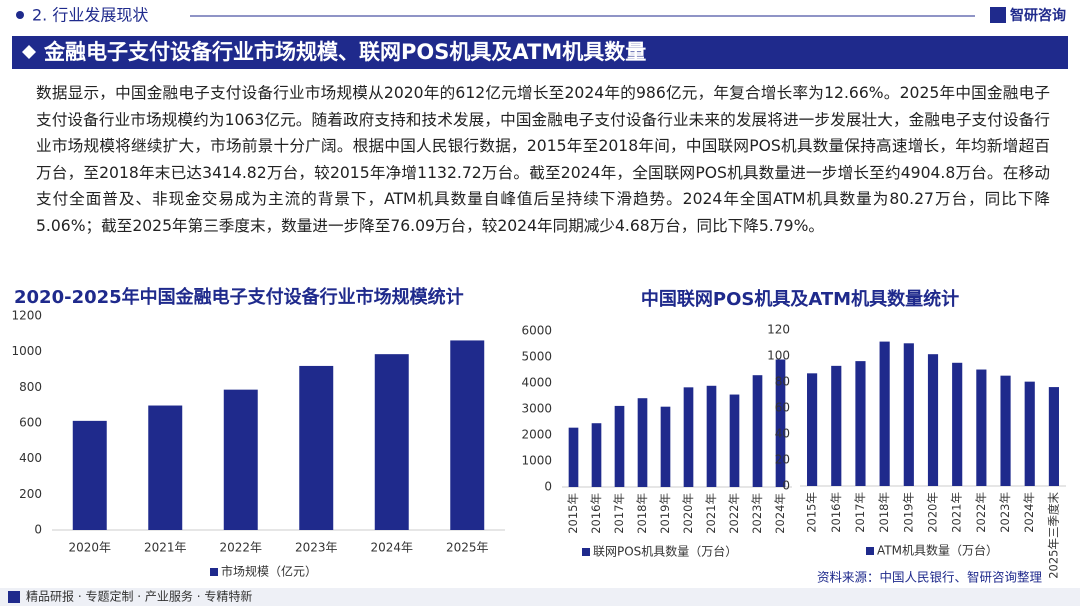 Image resolution: width=1080 pixels, height=606 pixels. Describe the element at coordinates (782, 408) in the screenshot. I see `y-tick-label: 60` at that location.